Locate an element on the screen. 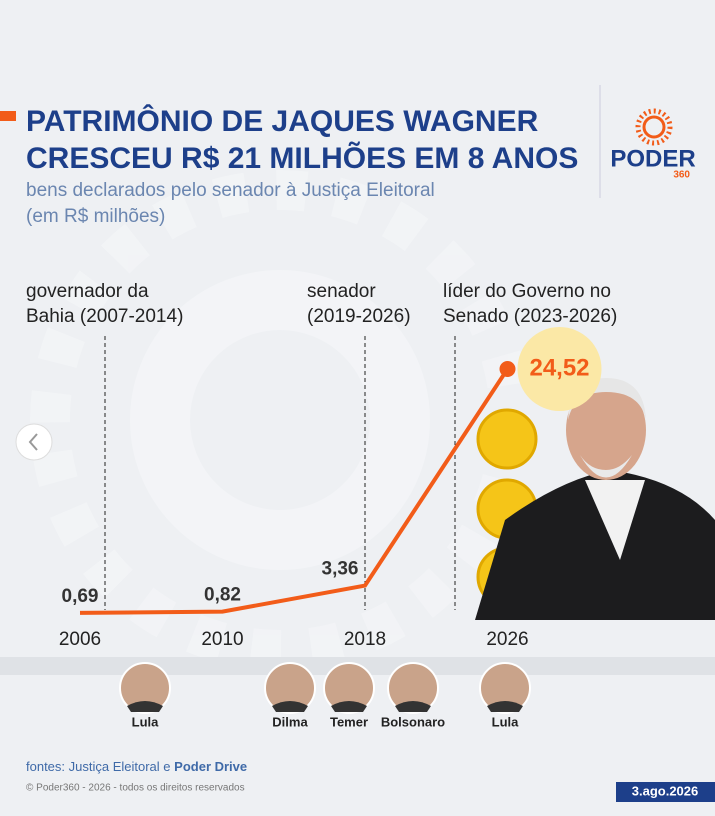  president-name: Dilma is located at coordinates (290, 721).